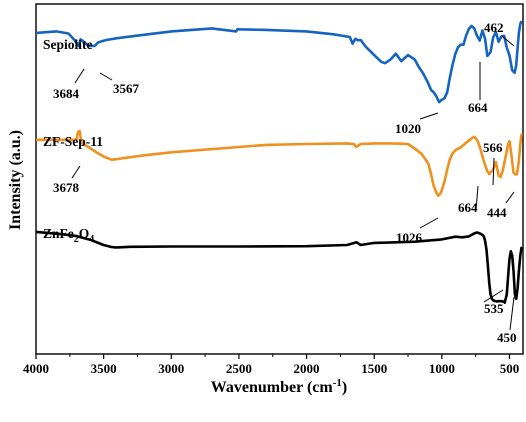 Image resolution: width=526 pixels, height=422 pixels. I want to click on x-tick-label: 500, so click(510, 368).